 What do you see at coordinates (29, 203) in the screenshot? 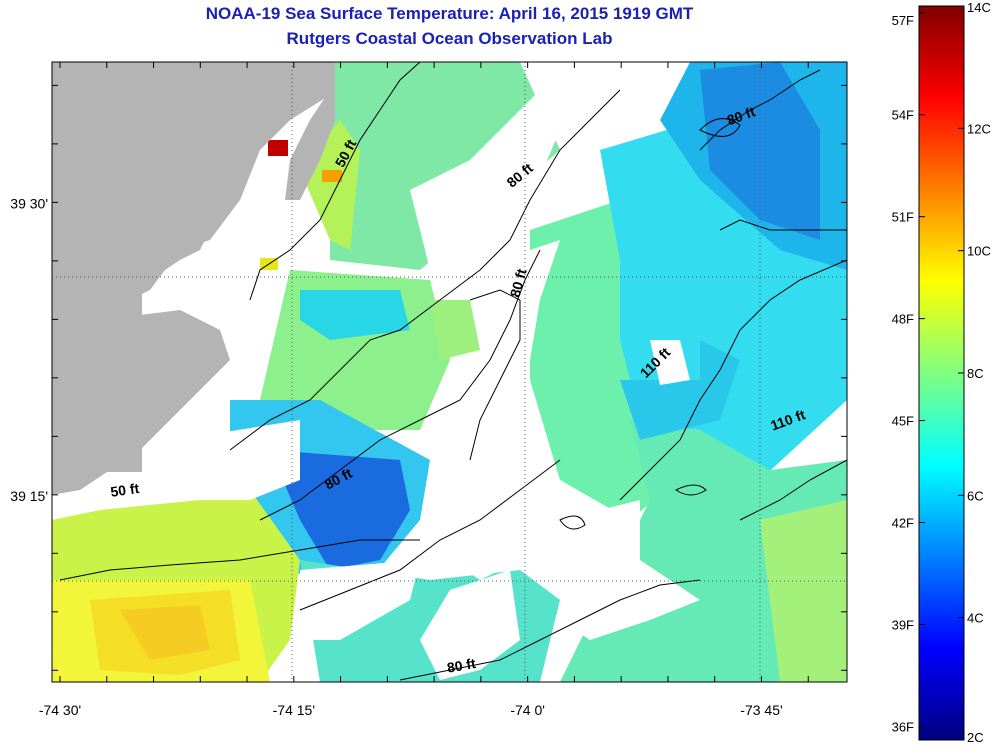
I see `y-tick-label: 39 30'` at bounding box center [29, 203].